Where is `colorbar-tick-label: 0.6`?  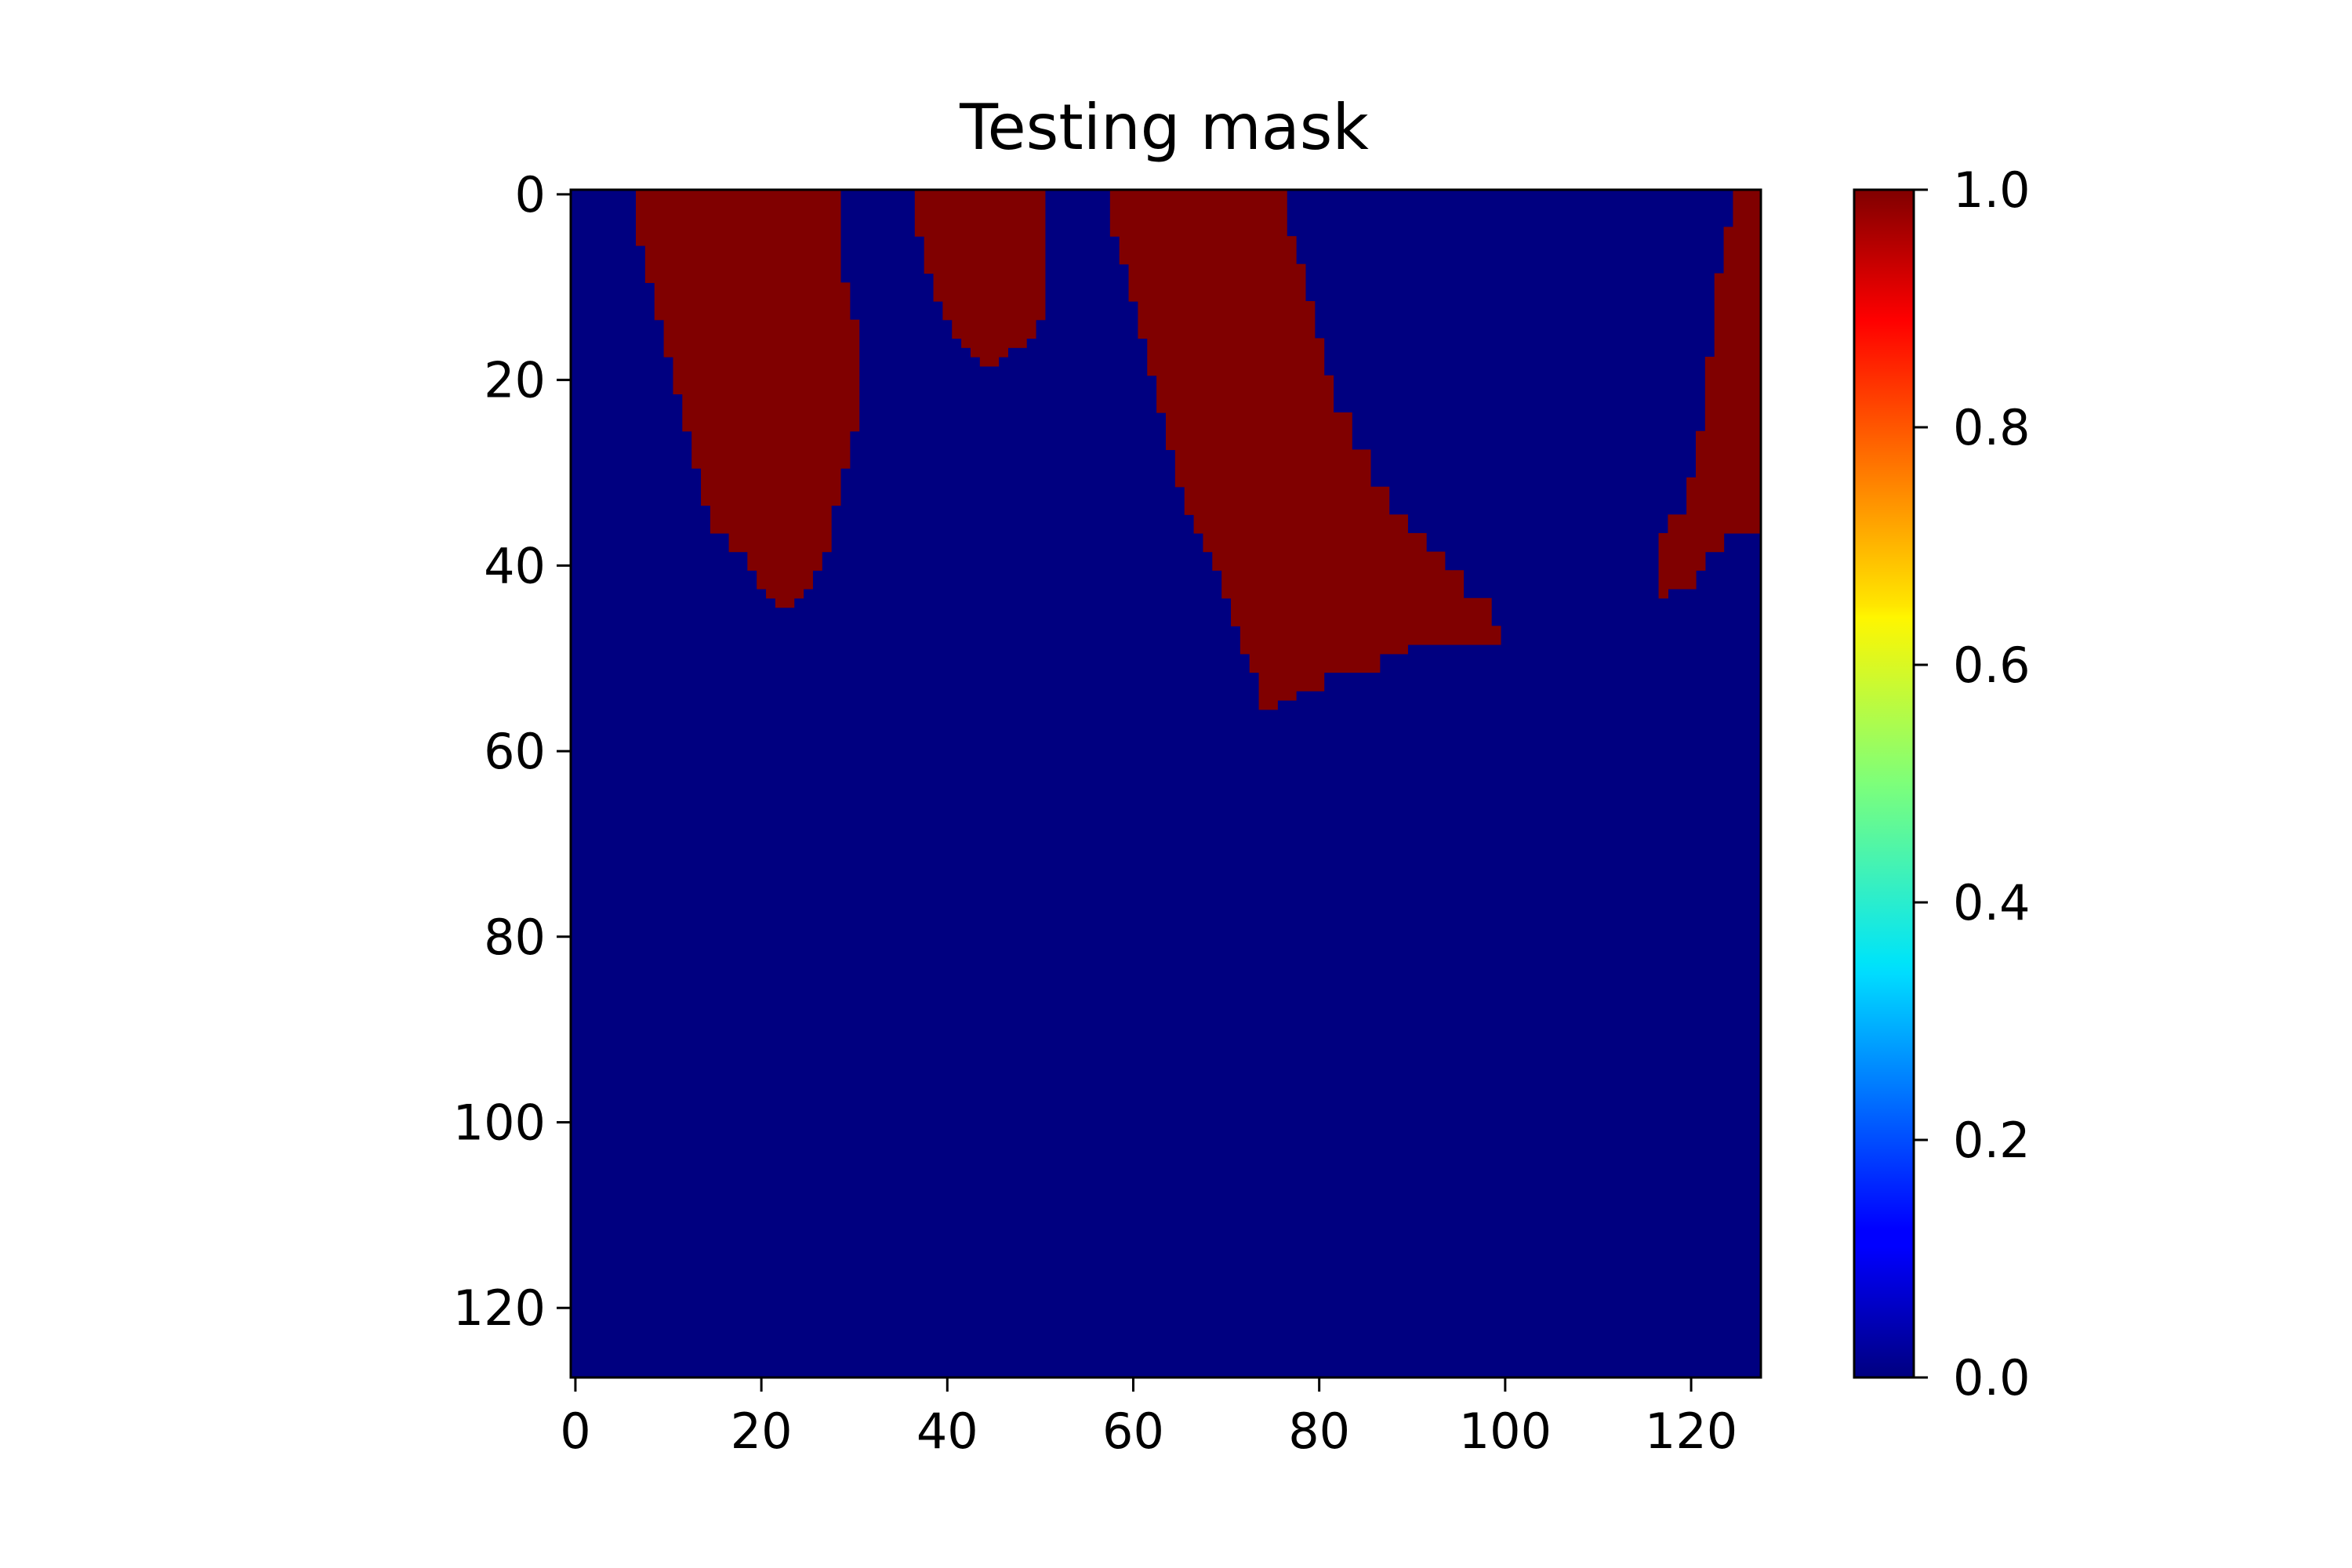
colorbar-tick-label: 0.6 is located at coordinates (1992, 665).